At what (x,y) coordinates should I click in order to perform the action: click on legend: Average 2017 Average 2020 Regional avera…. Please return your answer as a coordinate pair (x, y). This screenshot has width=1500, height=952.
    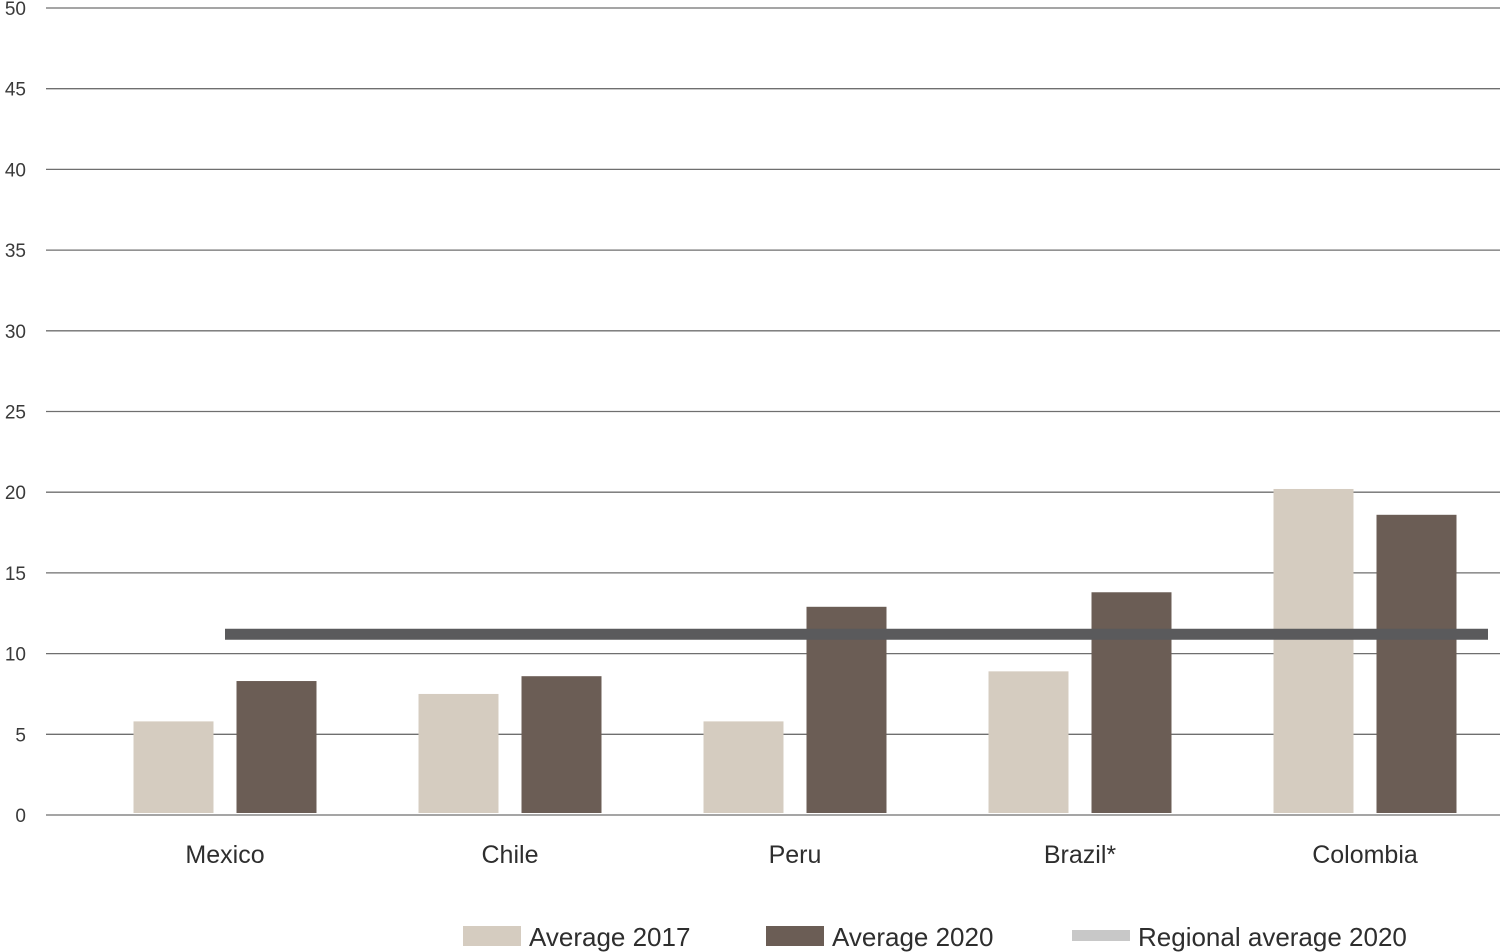
    Looking at the image, I should click on (935, 937).